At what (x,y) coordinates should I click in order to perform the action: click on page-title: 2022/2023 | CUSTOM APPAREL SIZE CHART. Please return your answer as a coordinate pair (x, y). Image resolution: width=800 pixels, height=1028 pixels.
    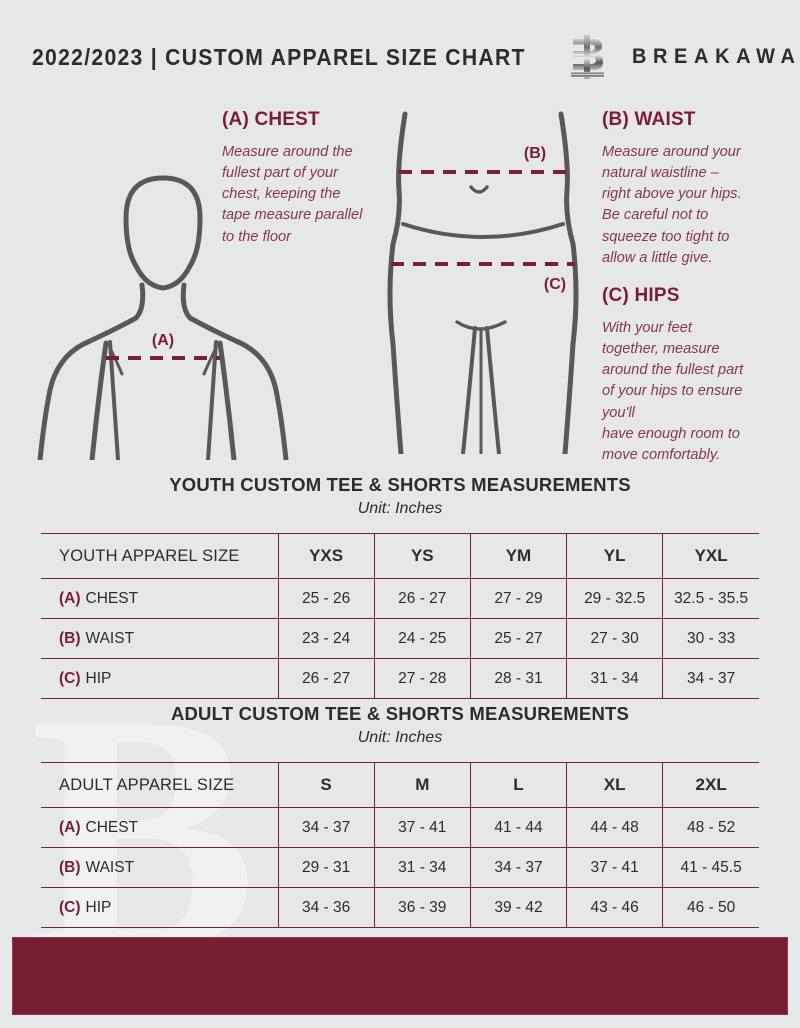
    Looking at the image, I should click on (279, 56).